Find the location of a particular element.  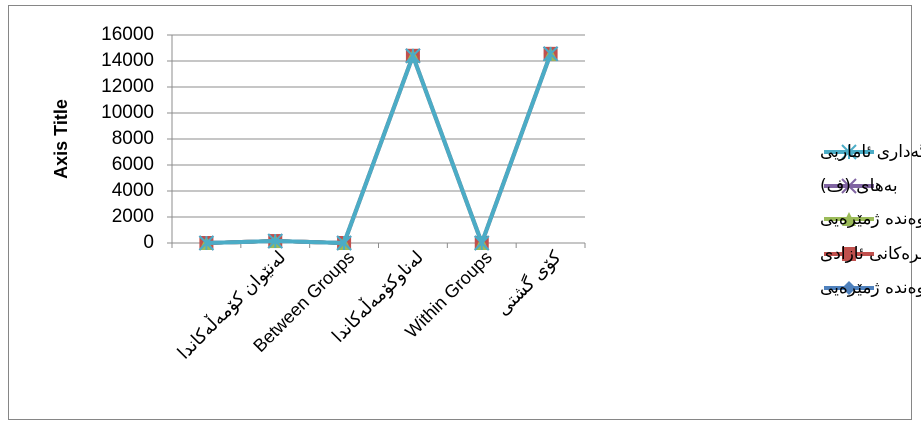

legend-label: بەهای (ف) is located at coordinates (859, 186).